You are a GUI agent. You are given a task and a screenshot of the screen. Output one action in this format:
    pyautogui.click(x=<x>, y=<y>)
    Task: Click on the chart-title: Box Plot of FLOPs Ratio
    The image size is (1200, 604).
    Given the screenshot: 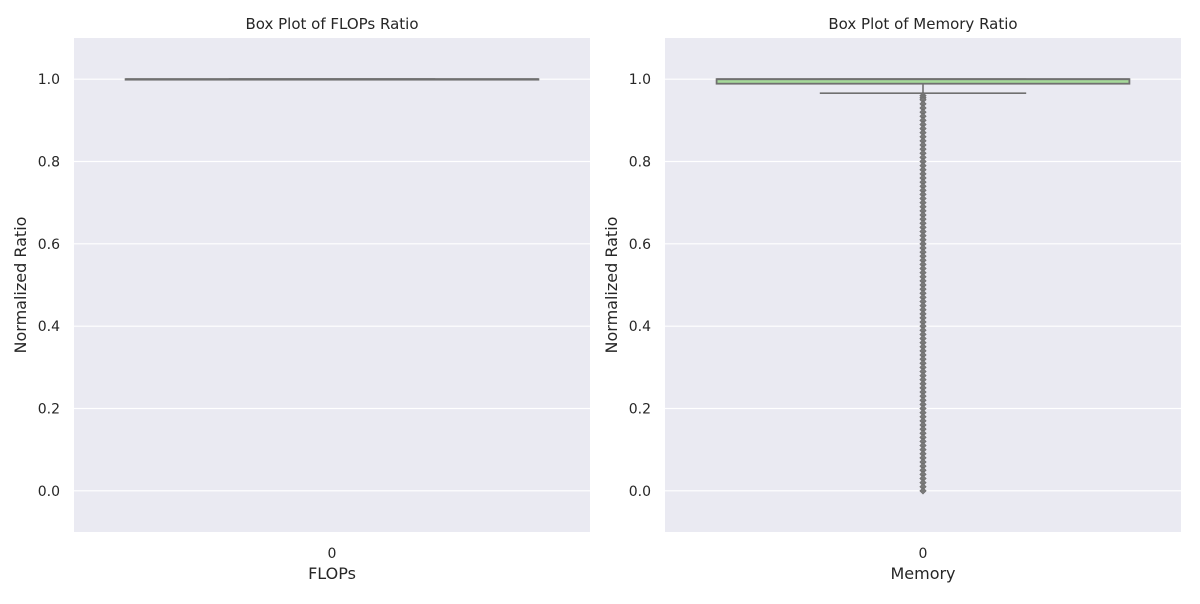 What is the action you would take?
    pyautogui.click(x=331, y=24)
    